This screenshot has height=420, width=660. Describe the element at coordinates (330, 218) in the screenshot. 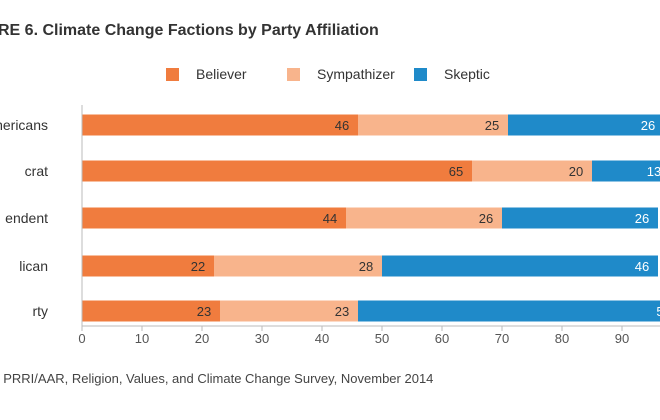

I see `data-label-believer: 44` at that location.